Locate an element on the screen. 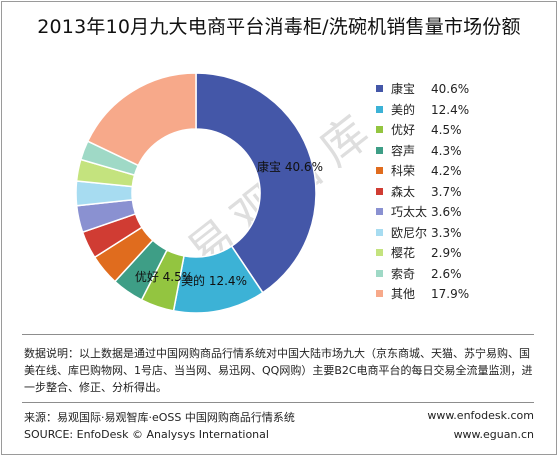  legend-label: 康宝 is located at coordinates (403, 89).